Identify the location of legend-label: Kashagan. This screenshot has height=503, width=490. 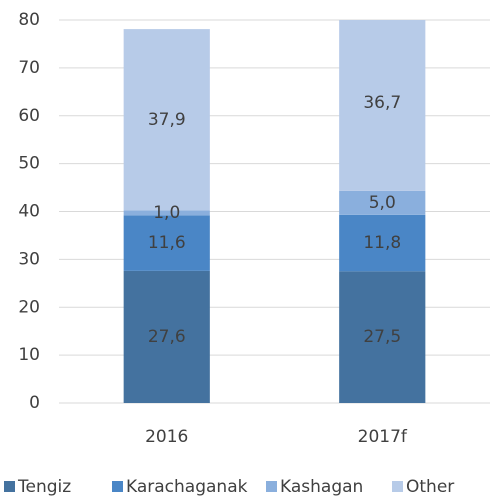
(321, 487).